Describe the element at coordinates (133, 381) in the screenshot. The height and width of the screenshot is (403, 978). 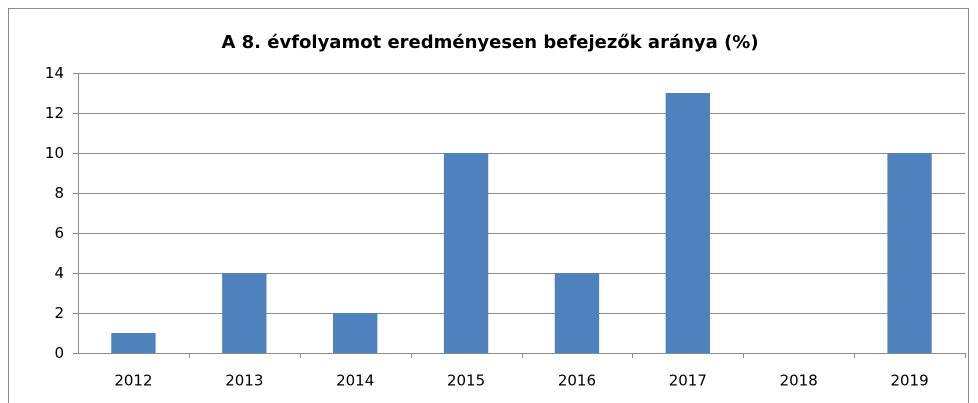
I see `x-tick-label: 2012` at that location.